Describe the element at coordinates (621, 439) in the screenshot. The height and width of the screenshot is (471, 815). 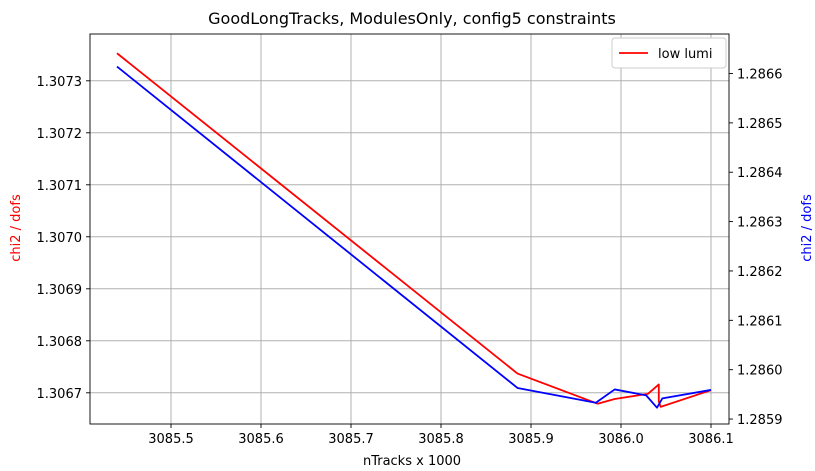
I see `x-tick-label: 3086.0` at that location.